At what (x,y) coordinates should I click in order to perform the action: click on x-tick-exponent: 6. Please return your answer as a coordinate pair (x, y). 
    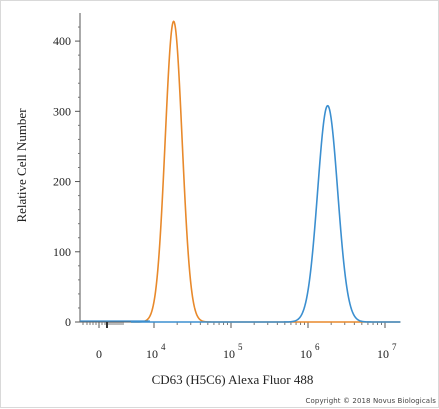
    Looking at the image, I should click on (317, 347).